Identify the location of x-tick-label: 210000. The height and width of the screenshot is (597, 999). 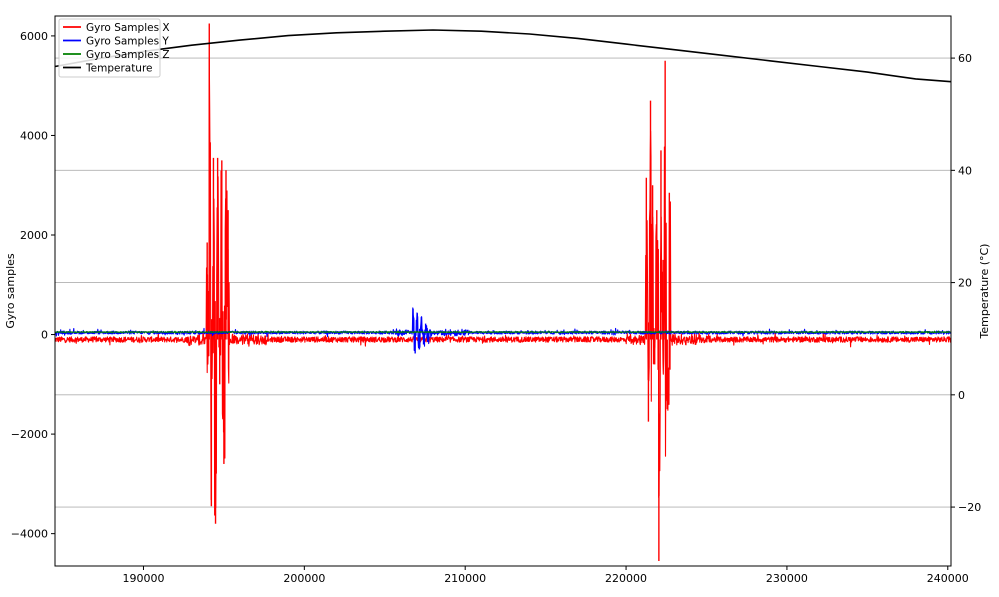
(465, 578).